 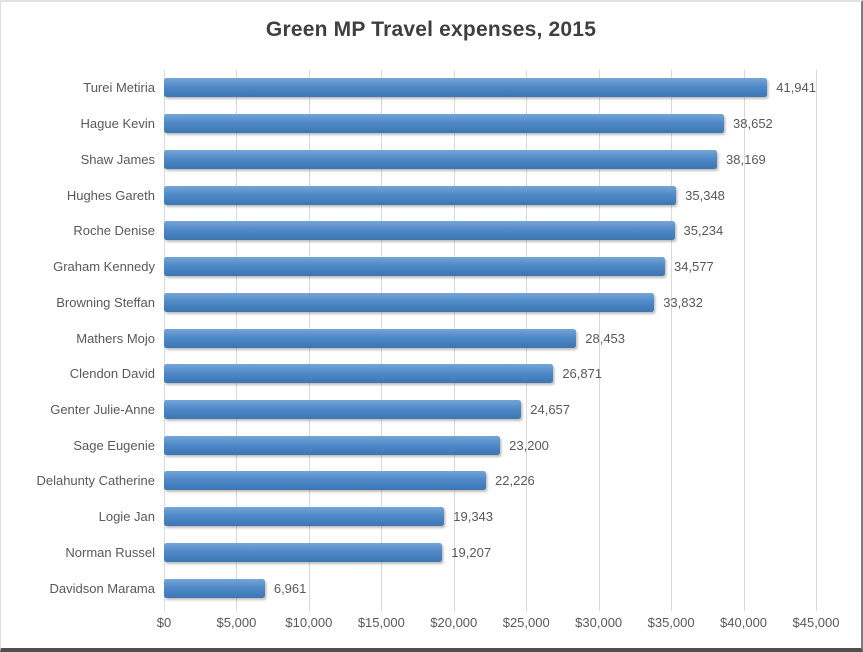 What do you see at coordinates (309, 622) in the screenshot?
I see `x-tick-label: $10,000` at bounding box center [309, 622].